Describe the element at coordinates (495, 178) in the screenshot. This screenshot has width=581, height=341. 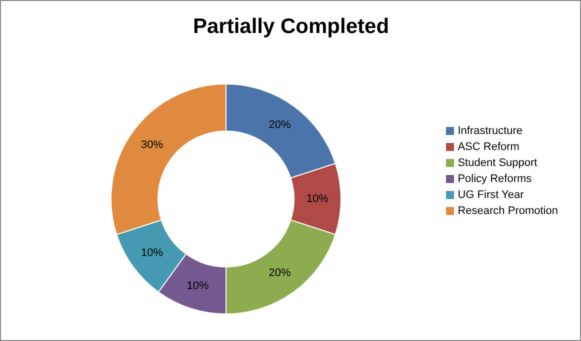
I see `legend-label: Policy Reforms` at that location.